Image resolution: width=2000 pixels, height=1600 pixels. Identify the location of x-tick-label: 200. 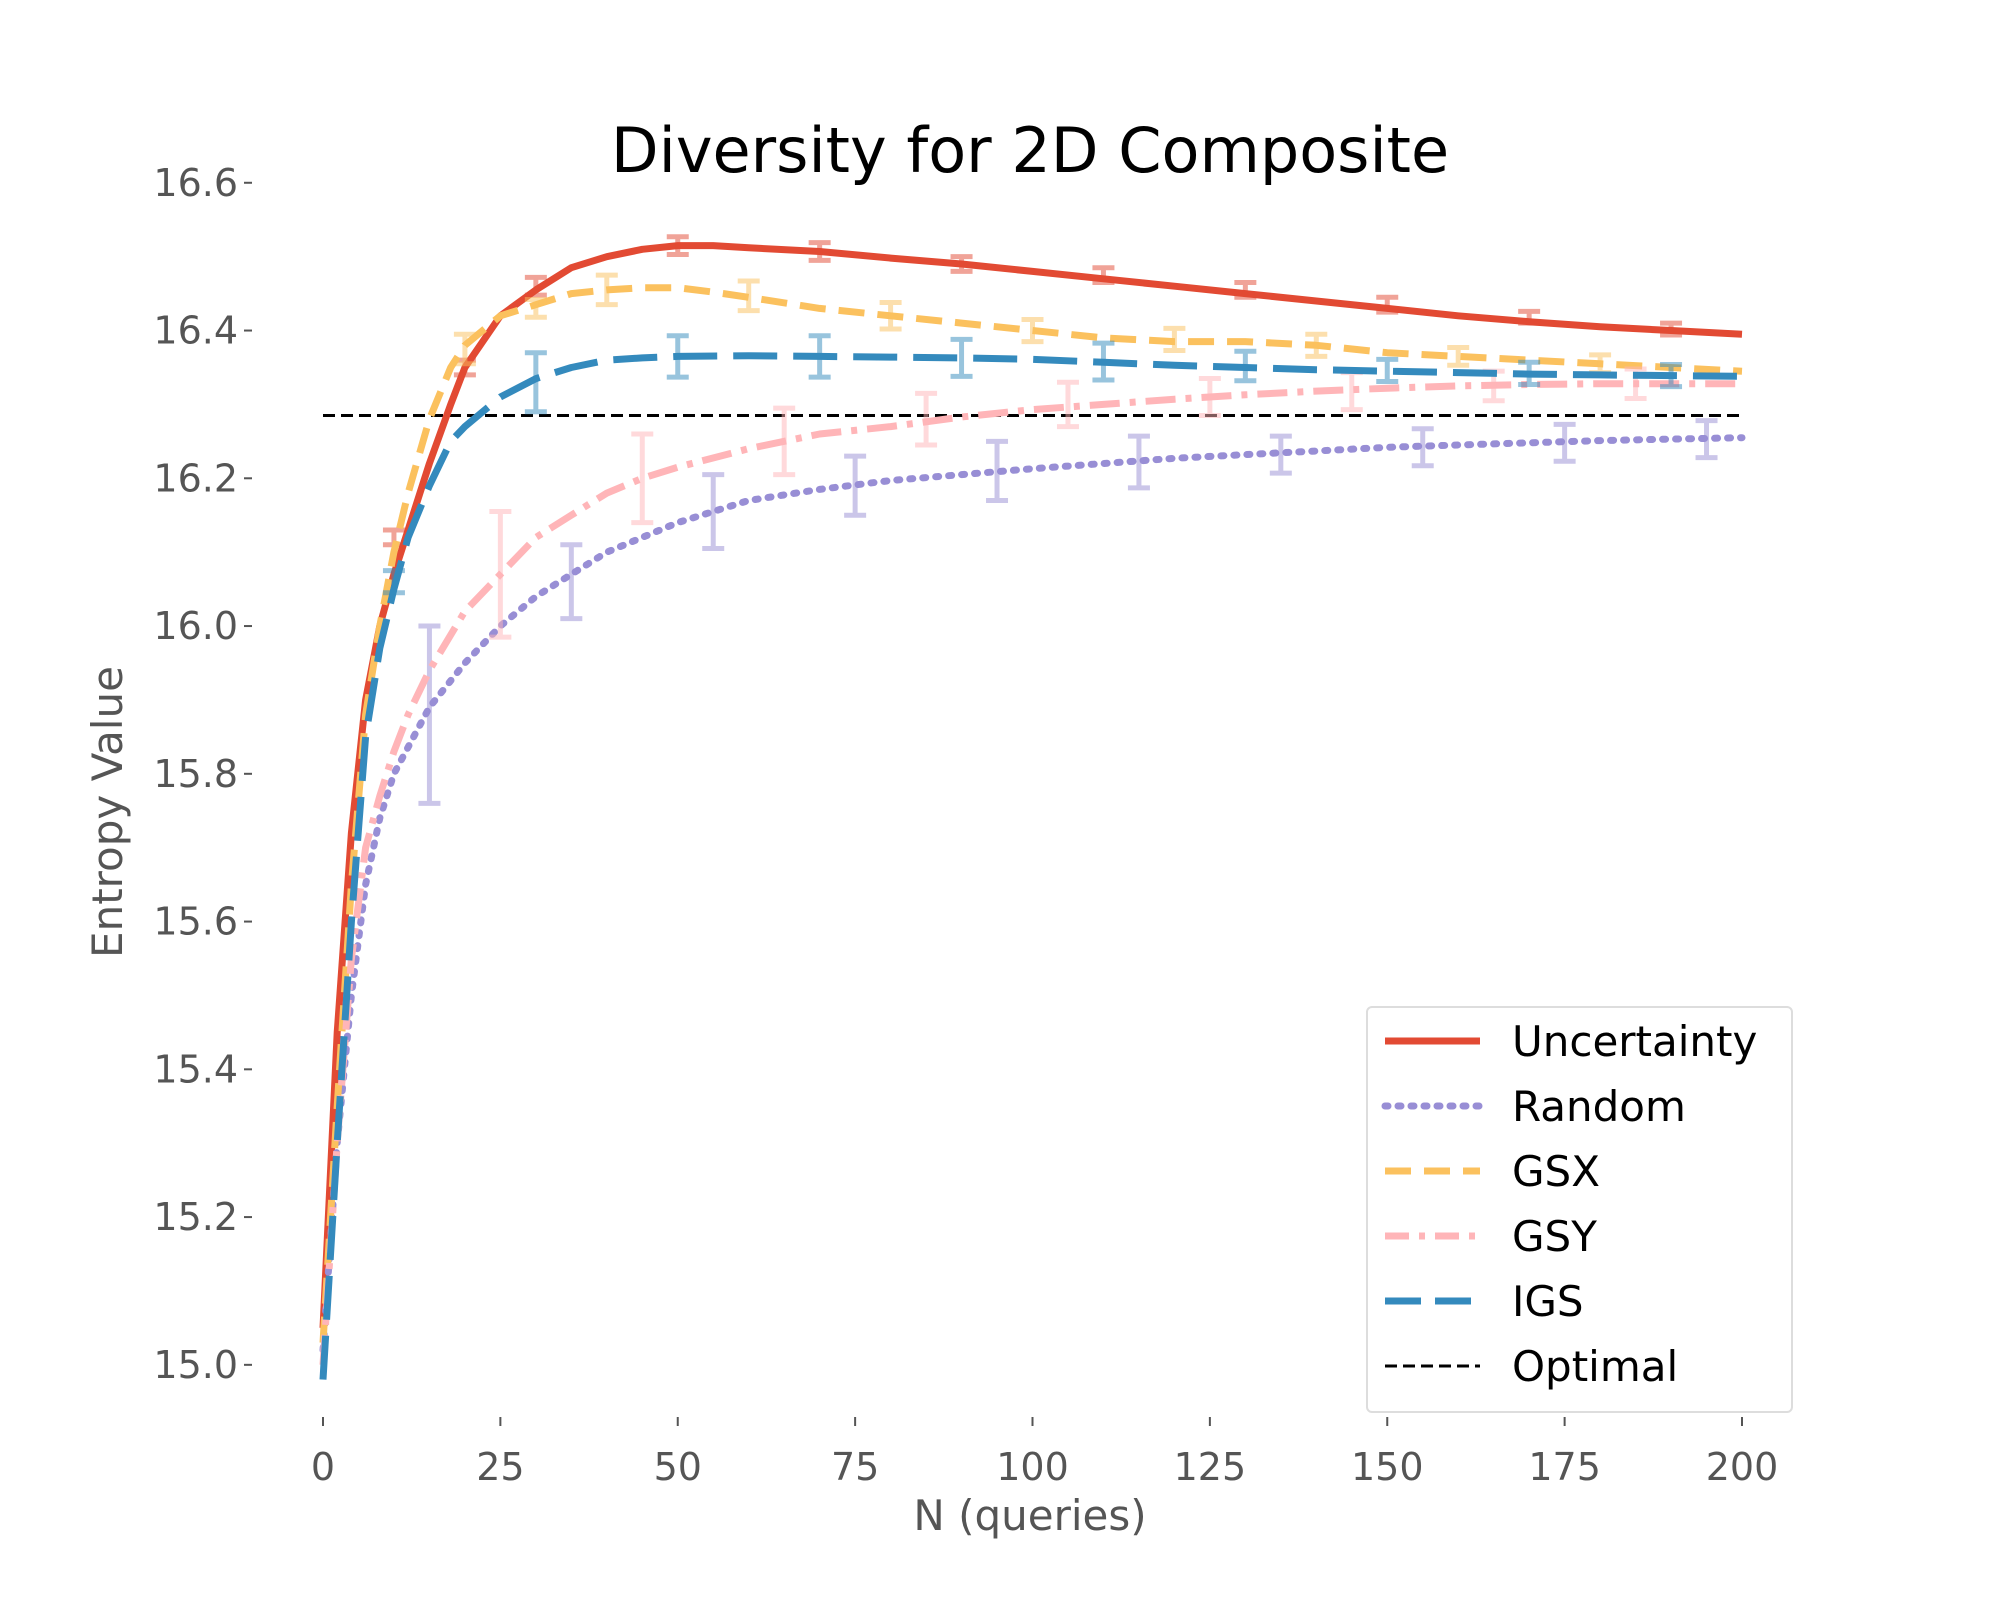
(1742, 1467).